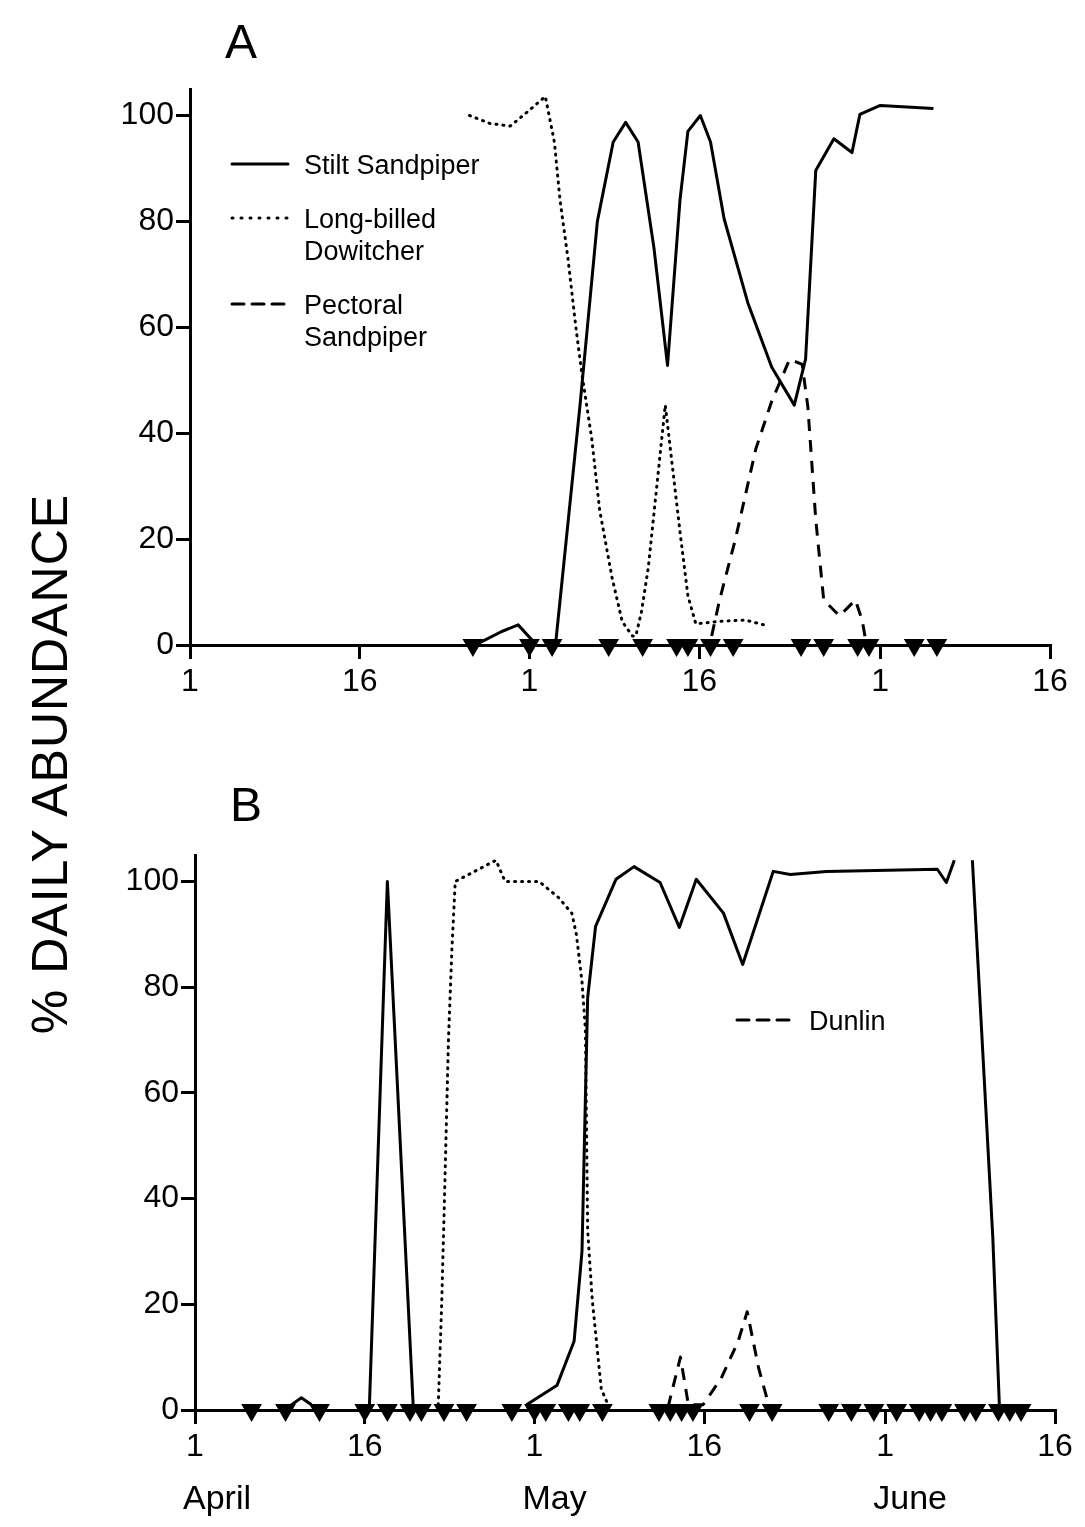 The image size is (1085, 1527). Describe the element at coordinates (910, 1497) in the screenshot. I see `text: June` at that location.